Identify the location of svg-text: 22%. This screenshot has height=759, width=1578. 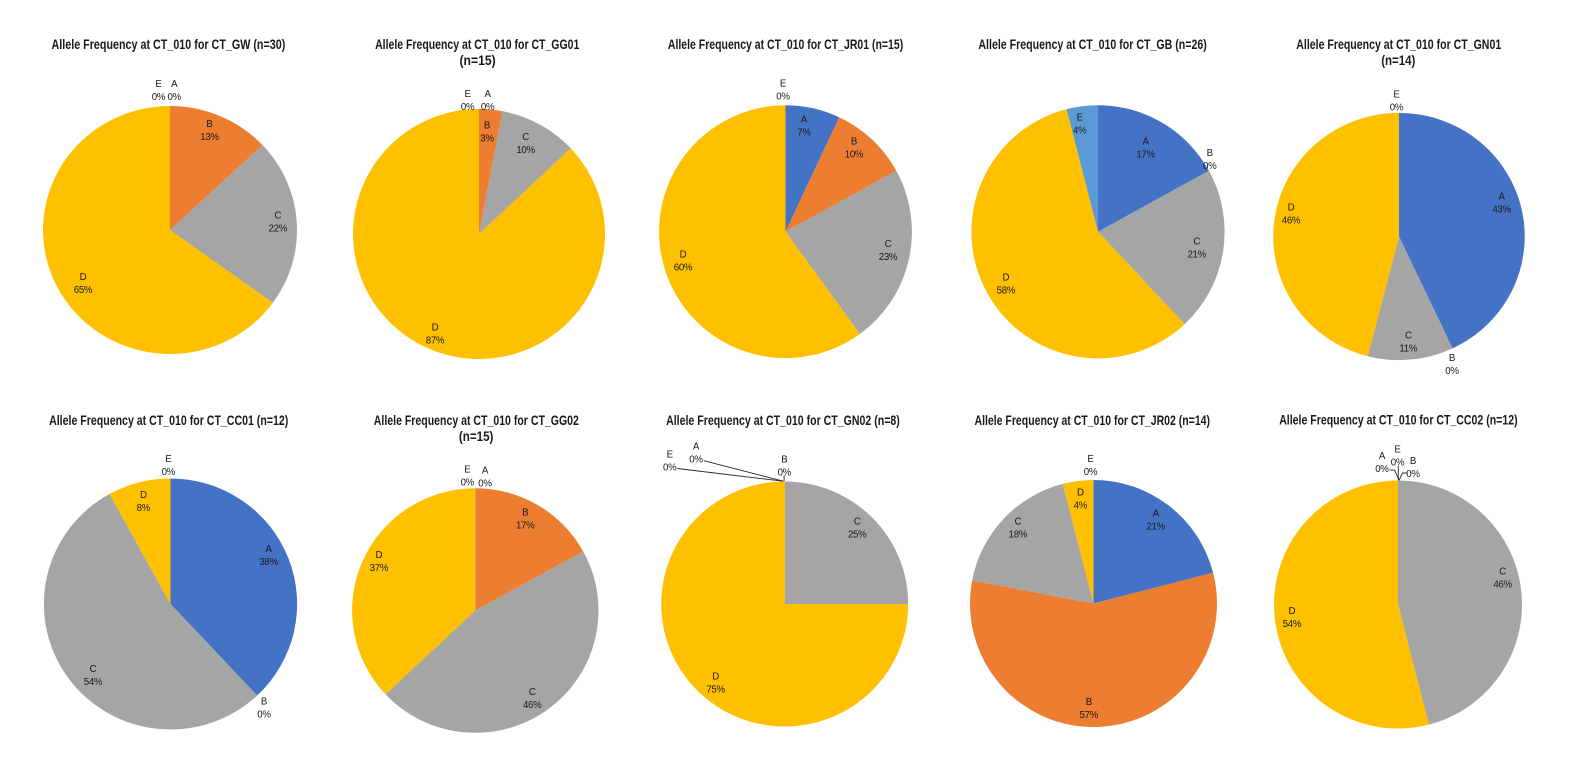
(278, 229).